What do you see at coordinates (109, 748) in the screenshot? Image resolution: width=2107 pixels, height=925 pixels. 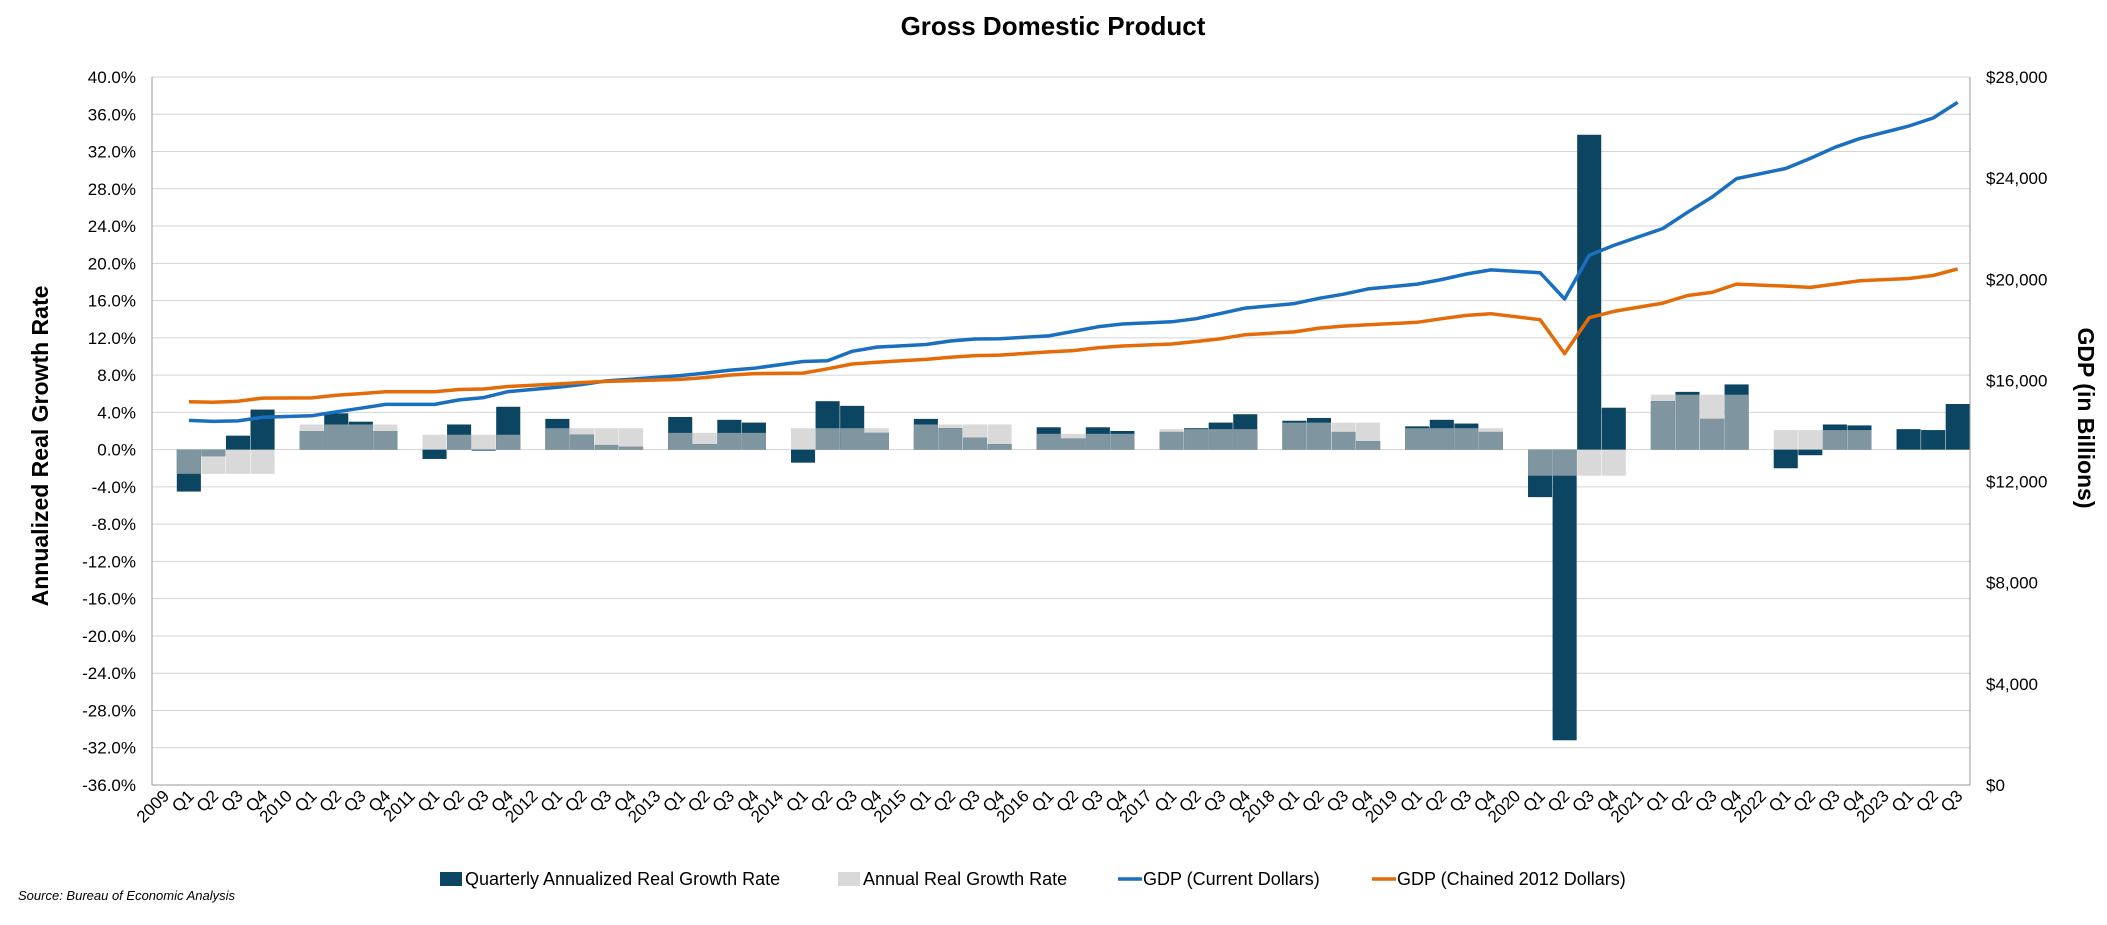 I see `left-tick-label: -32.0%` at bounding box center [109, 748].